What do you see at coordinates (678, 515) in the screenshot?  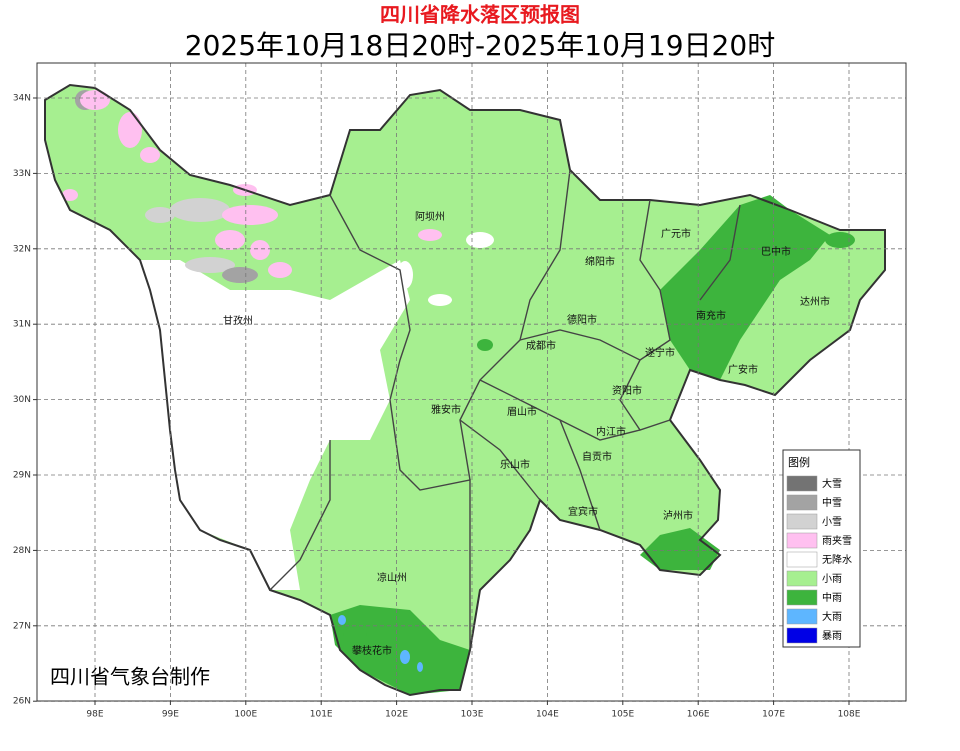 I see `region-label: 泸州市` at bounding box center [678, 515].